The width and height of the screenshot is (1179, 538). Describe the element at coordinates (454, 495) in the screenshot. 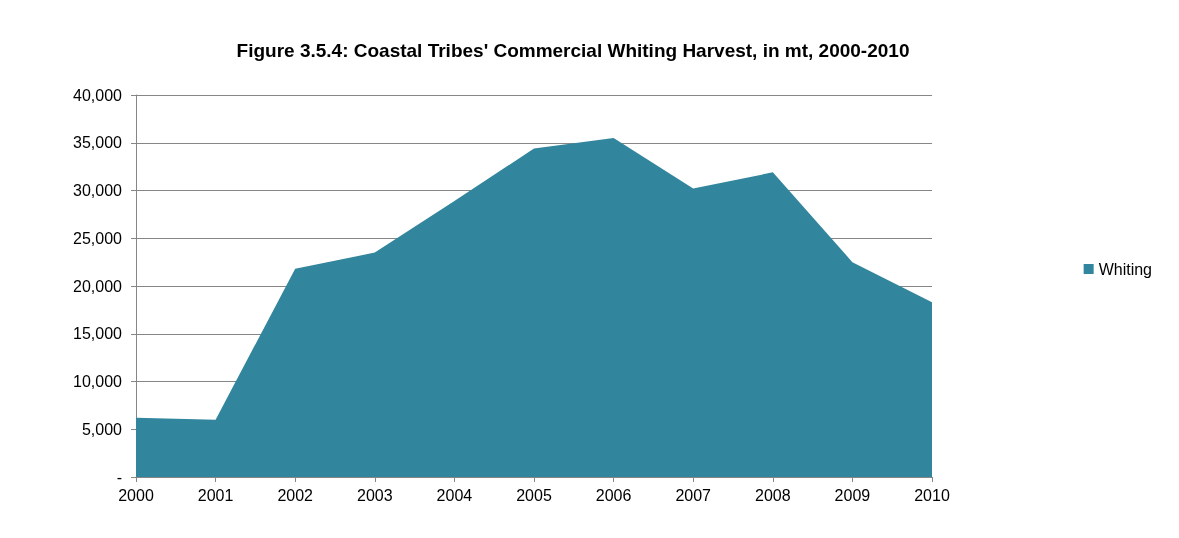

I see `x-tick-label: 2004` at that location.